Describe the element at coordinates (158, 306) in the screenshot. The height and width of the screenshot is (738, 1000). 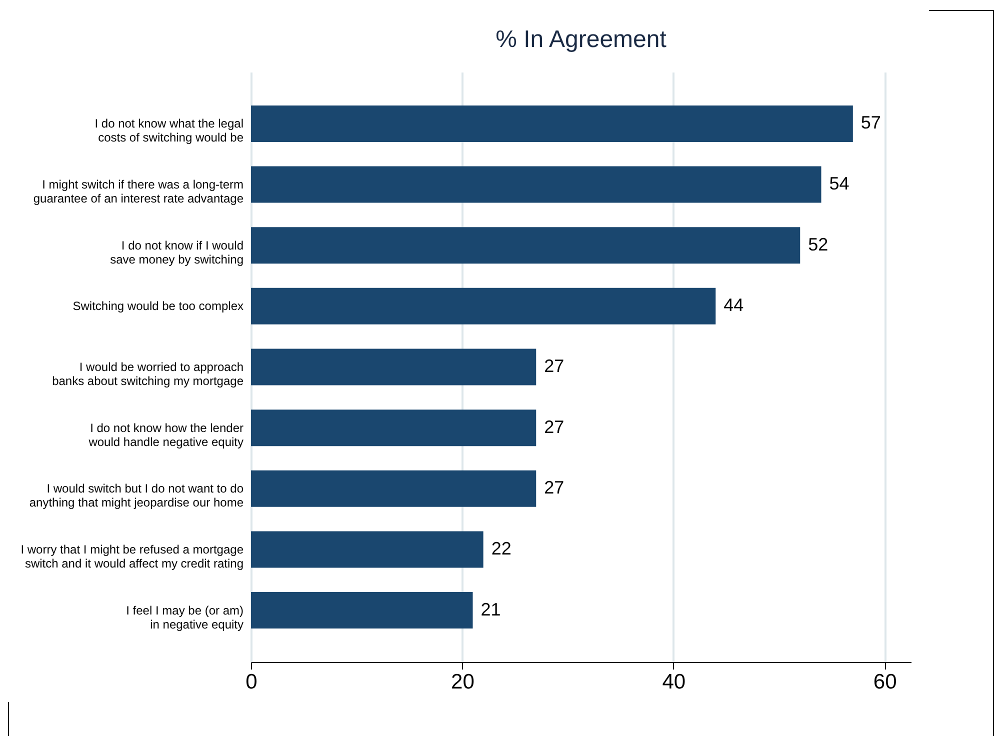
I see `y-tick-label: Switching would be too complex` at that location.